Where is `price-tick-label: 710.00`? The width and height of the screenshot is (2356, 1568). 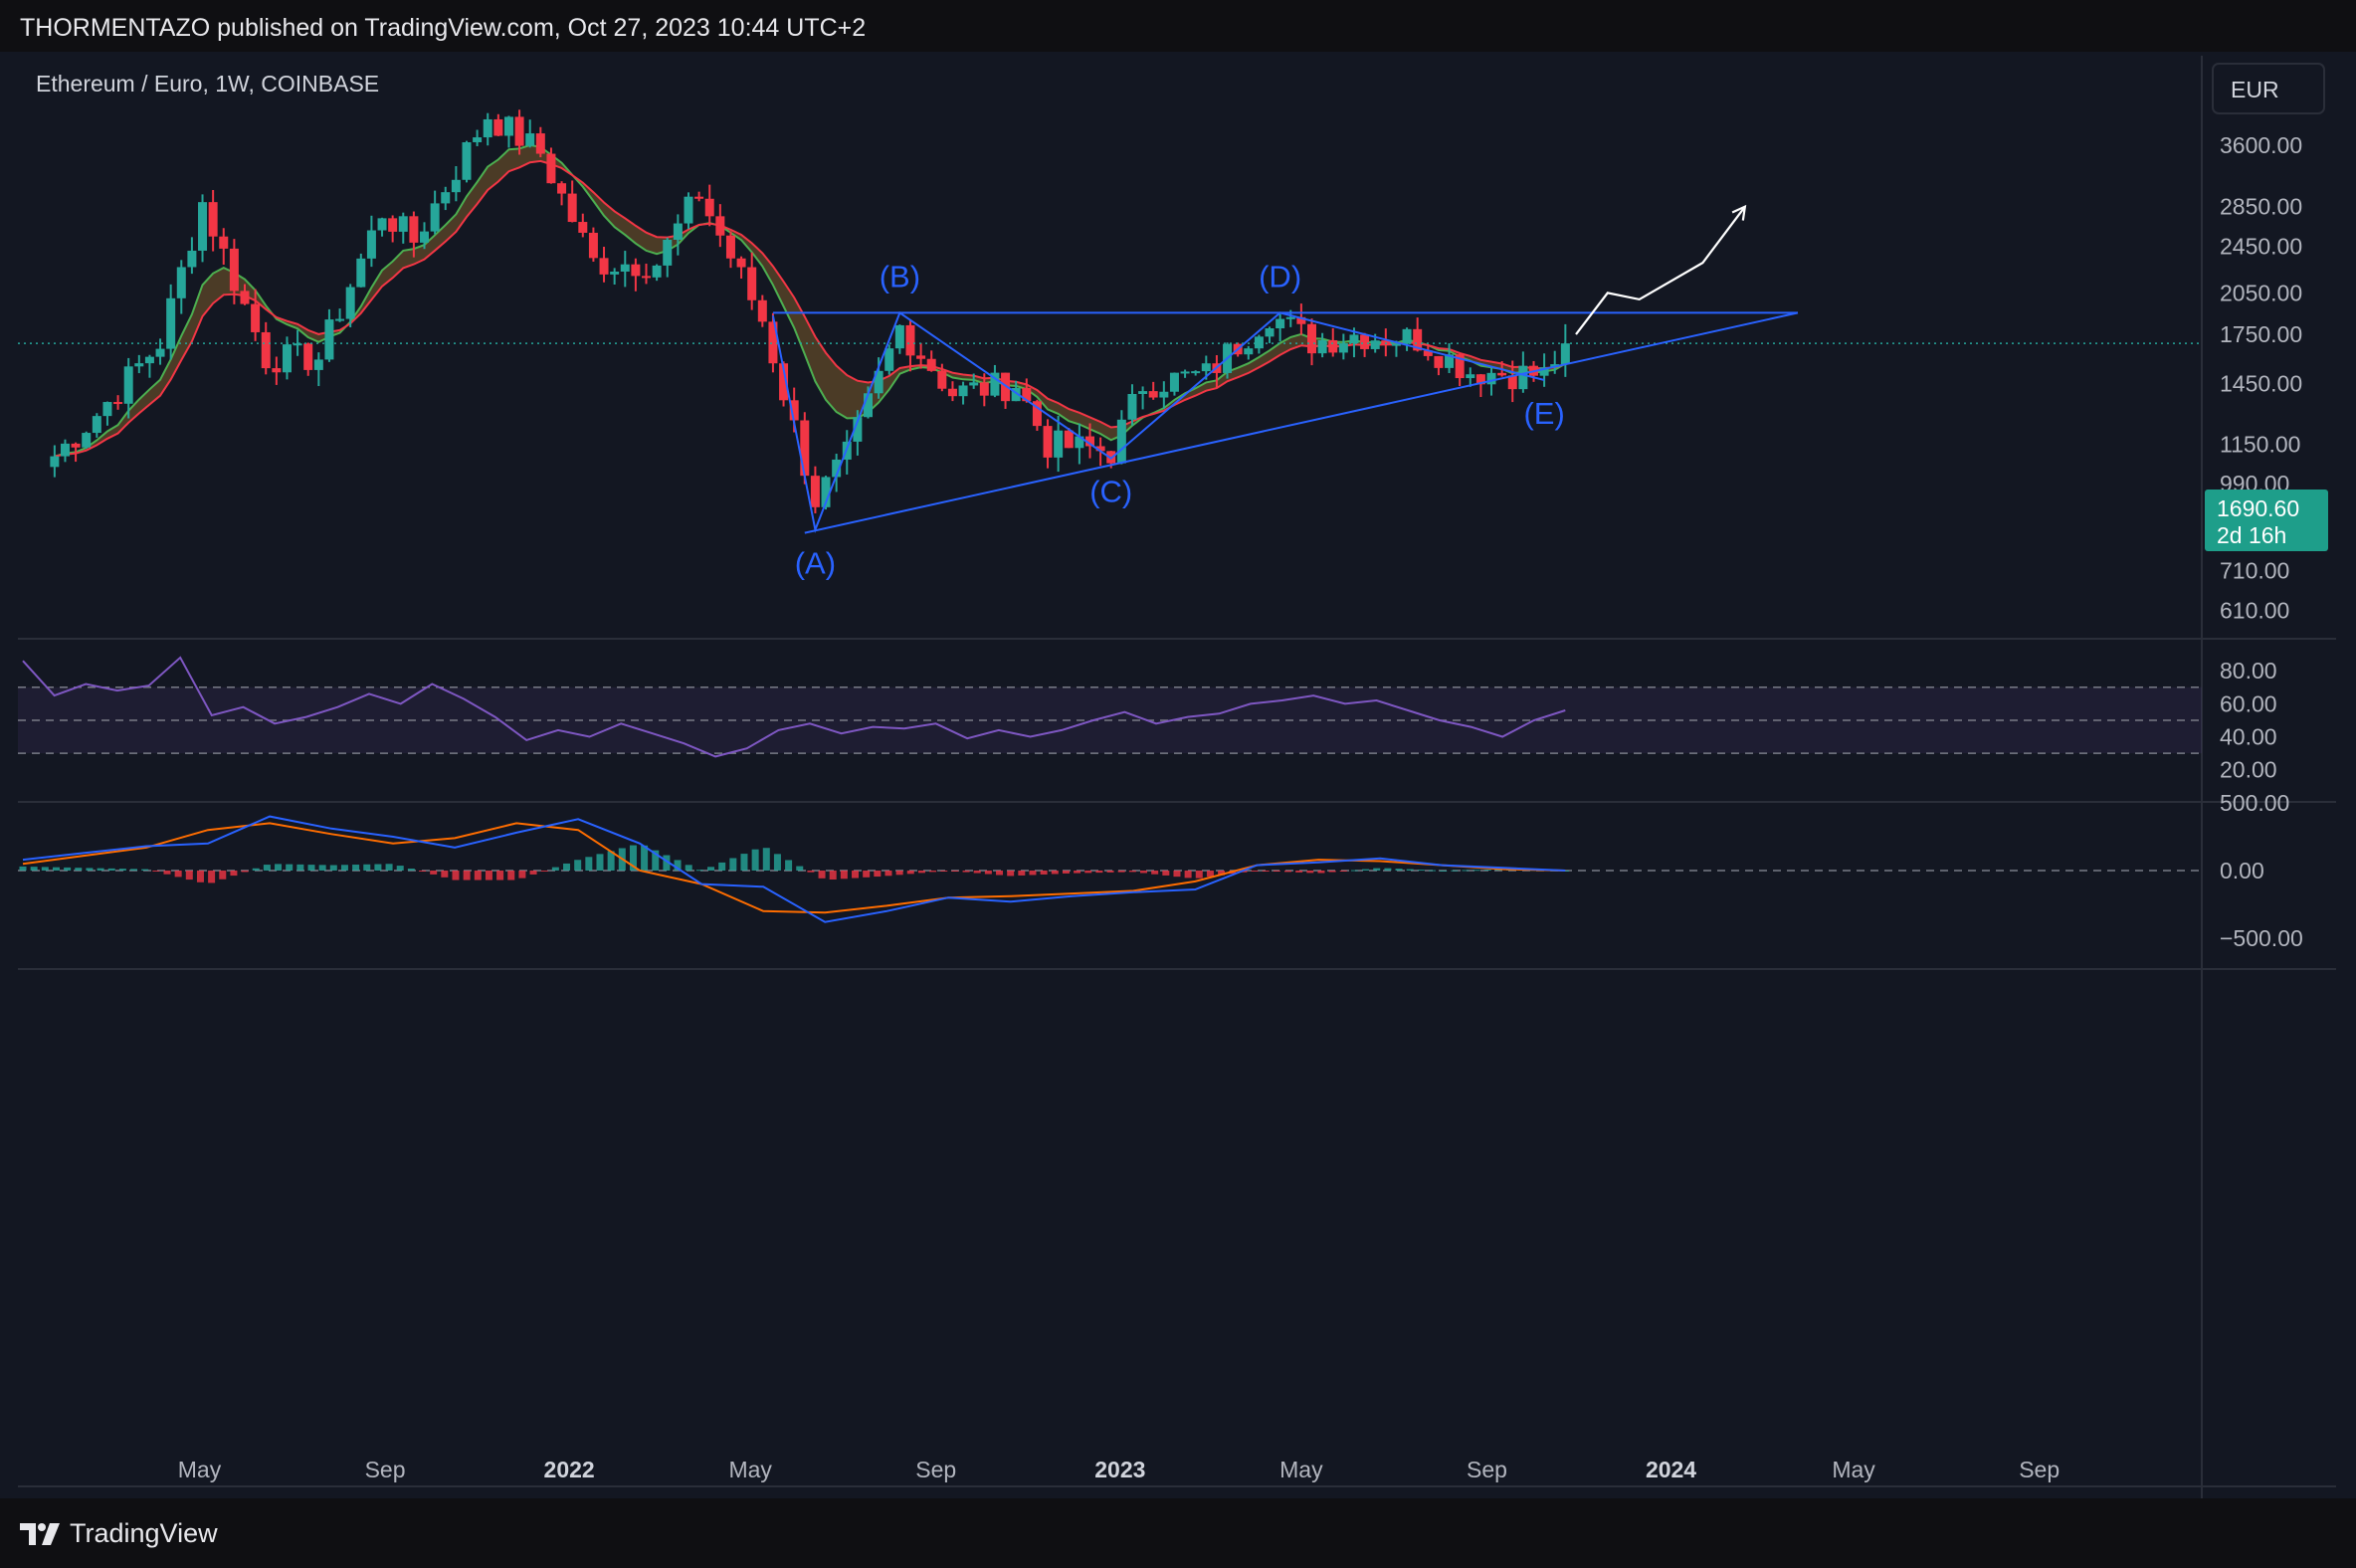
price-tick-label: 710.00 is located at coordinates (2254, 571).